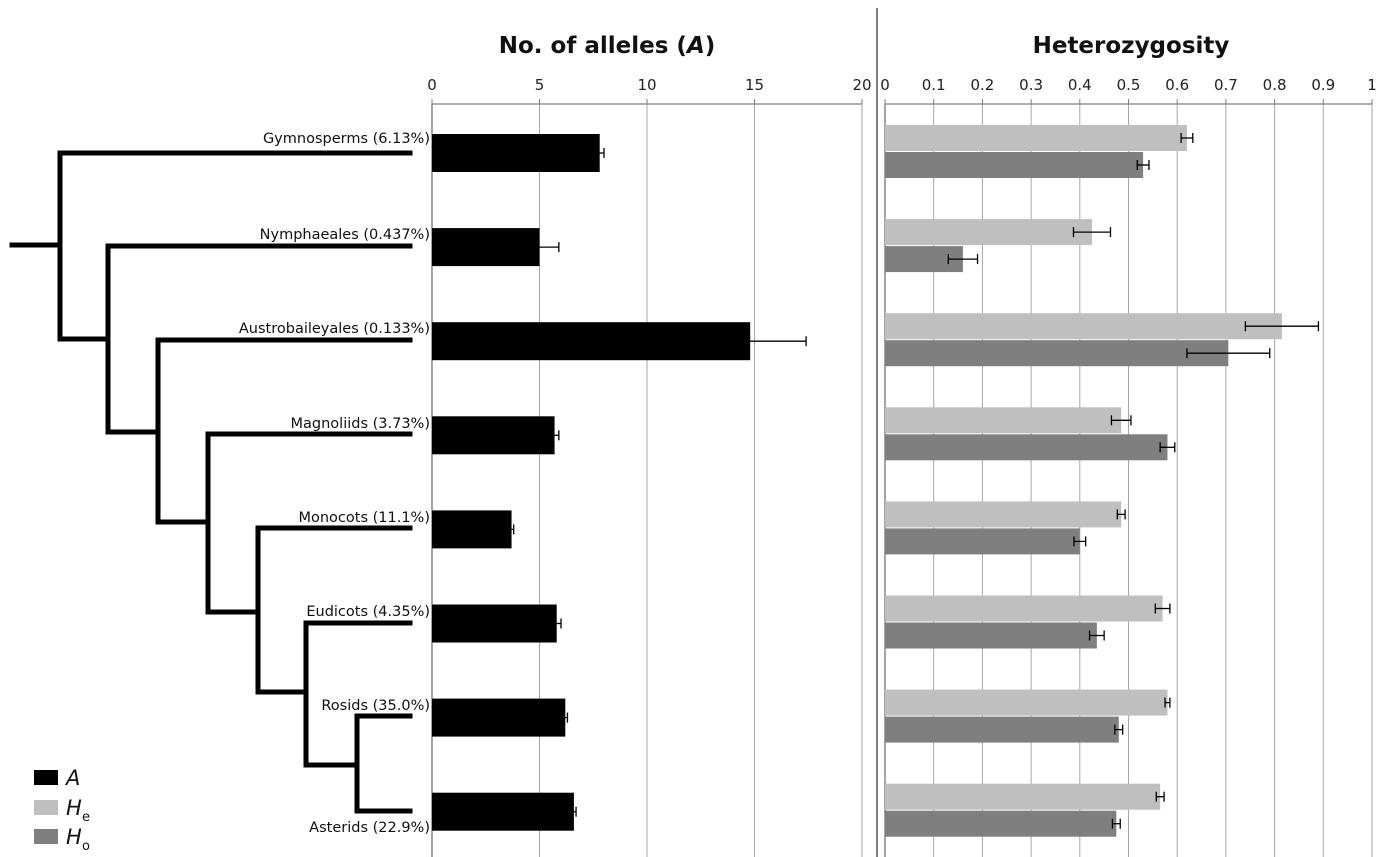  I want to click on legend-subscript-Ho: o, so click(86, 846).